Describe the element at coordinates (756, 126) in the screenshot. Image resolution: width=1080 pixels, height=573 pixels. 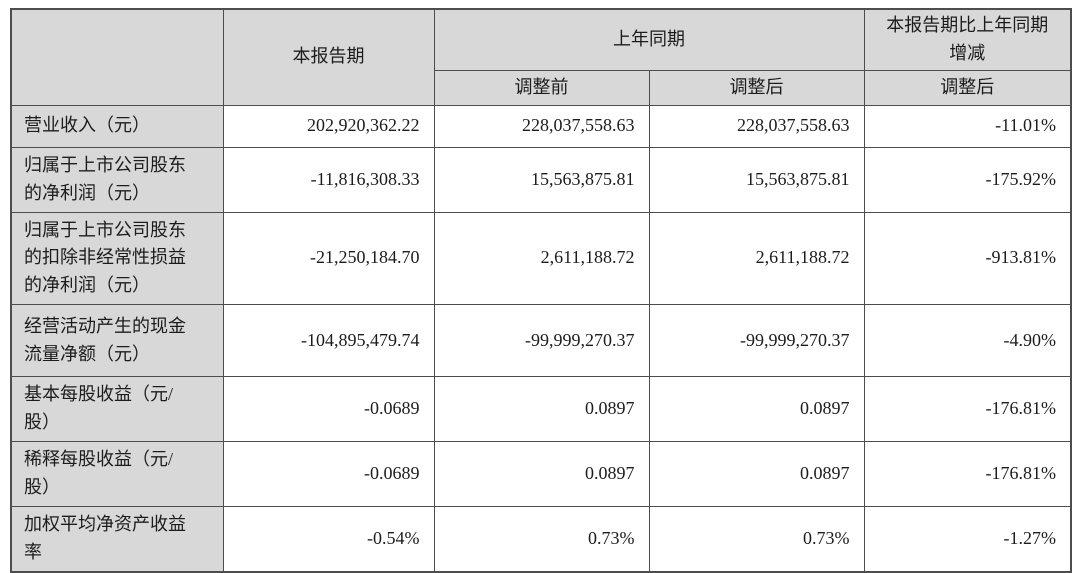
I see `prior-after-adjust-value: 228,037,558.63` at that location.